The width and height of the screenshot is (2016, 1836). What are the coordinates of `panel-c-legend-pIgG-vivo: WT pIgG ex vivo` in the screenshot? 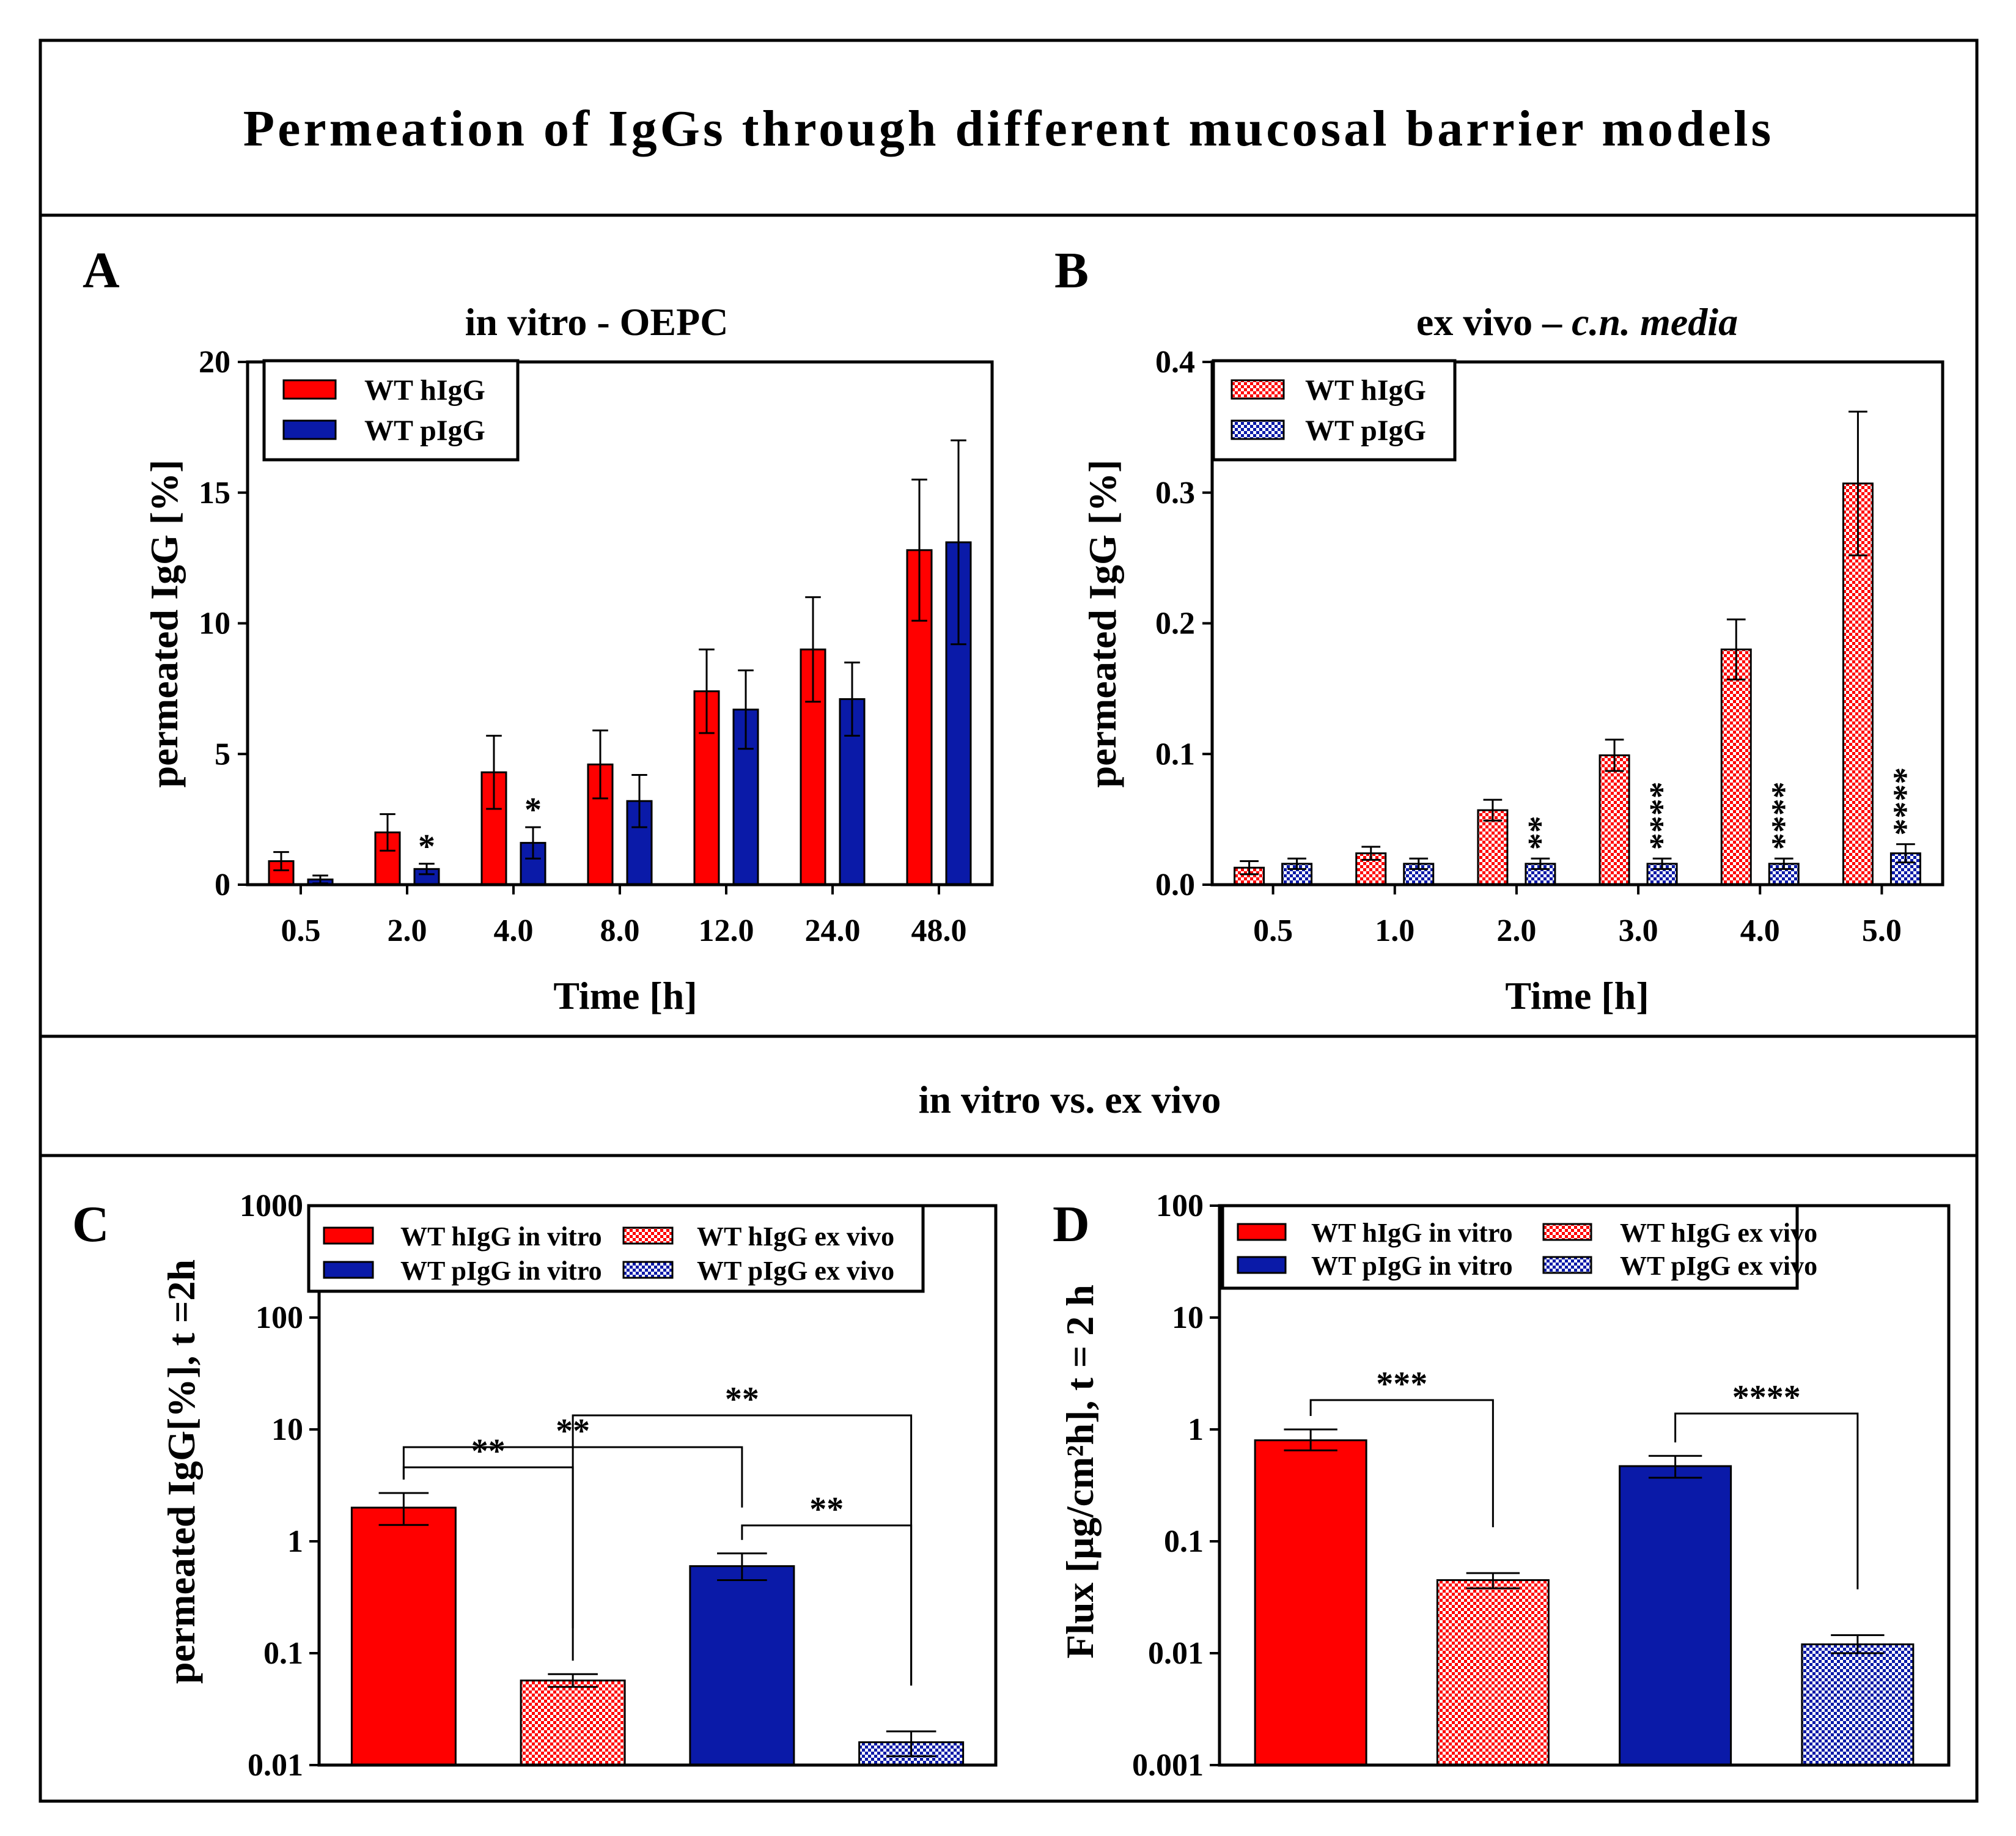 It's located at (795, 1271).